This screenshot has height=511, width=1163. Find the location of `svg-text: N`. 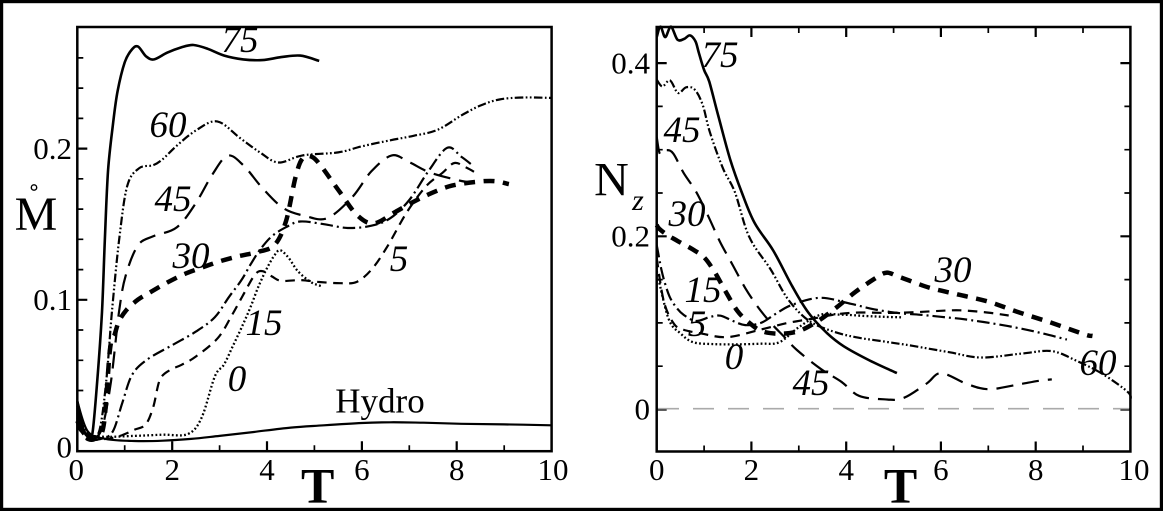

svg-text: N is located at coordinates (611, 180).